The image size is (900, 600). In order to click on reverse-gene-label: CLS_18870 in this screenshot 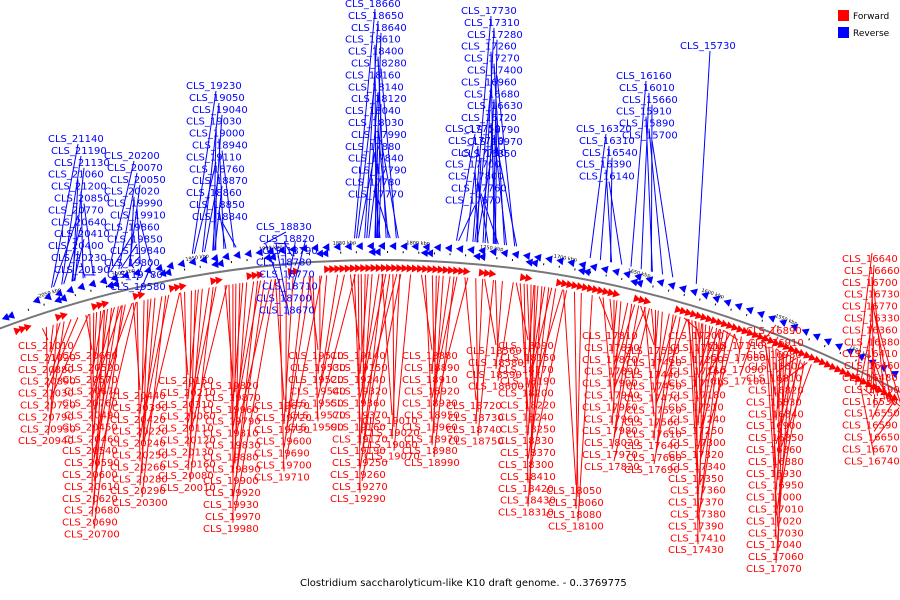, I will do `click(220, 181)`.